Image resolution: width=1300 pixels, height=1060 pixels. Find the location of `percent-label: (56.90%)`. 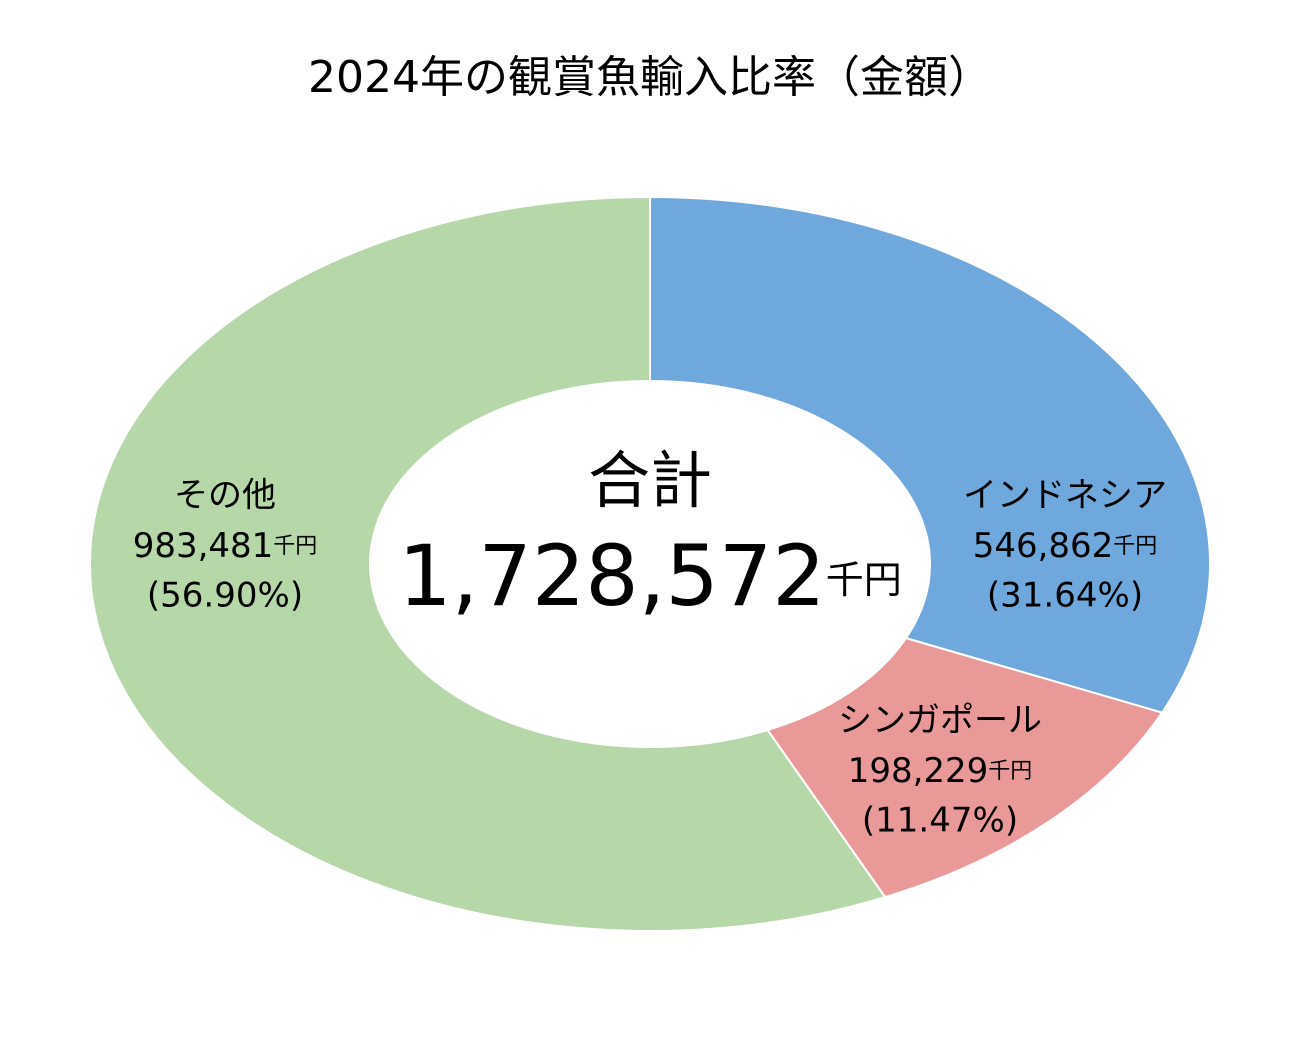

percent-label: (56.90%) is located at coordinates (225, 596).